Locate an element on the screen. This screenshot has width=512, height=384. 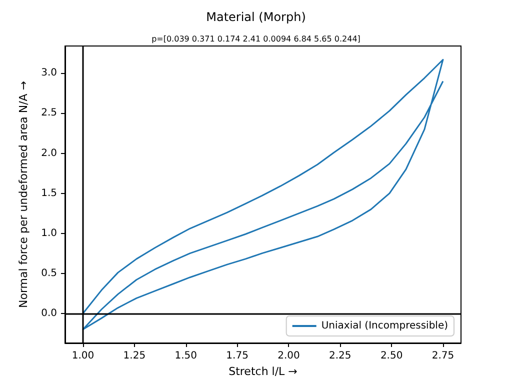
y-tick-label: 1.0 is located at coordinates (49, 233).